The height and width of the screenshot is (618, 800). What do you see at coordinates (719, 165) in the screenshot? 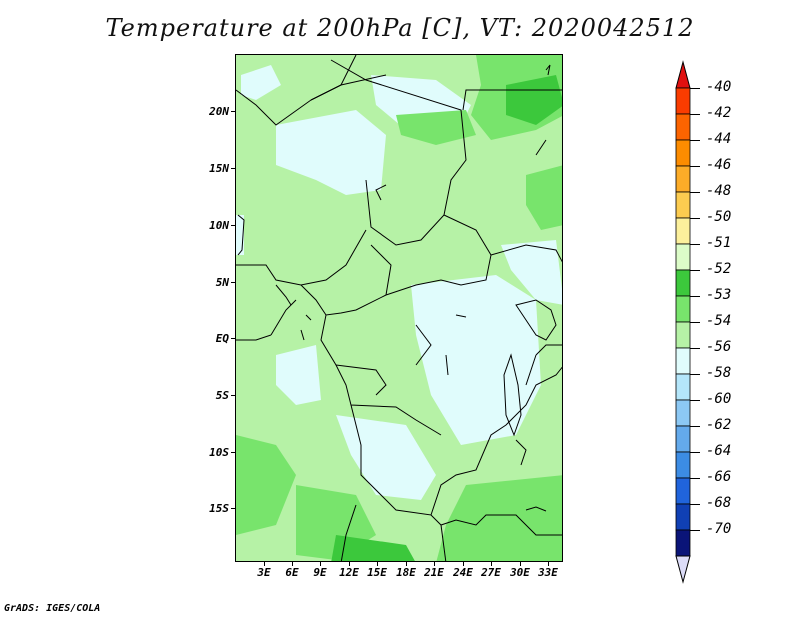
I see `colorbar-label: -46` at bounding box center [719, 165].